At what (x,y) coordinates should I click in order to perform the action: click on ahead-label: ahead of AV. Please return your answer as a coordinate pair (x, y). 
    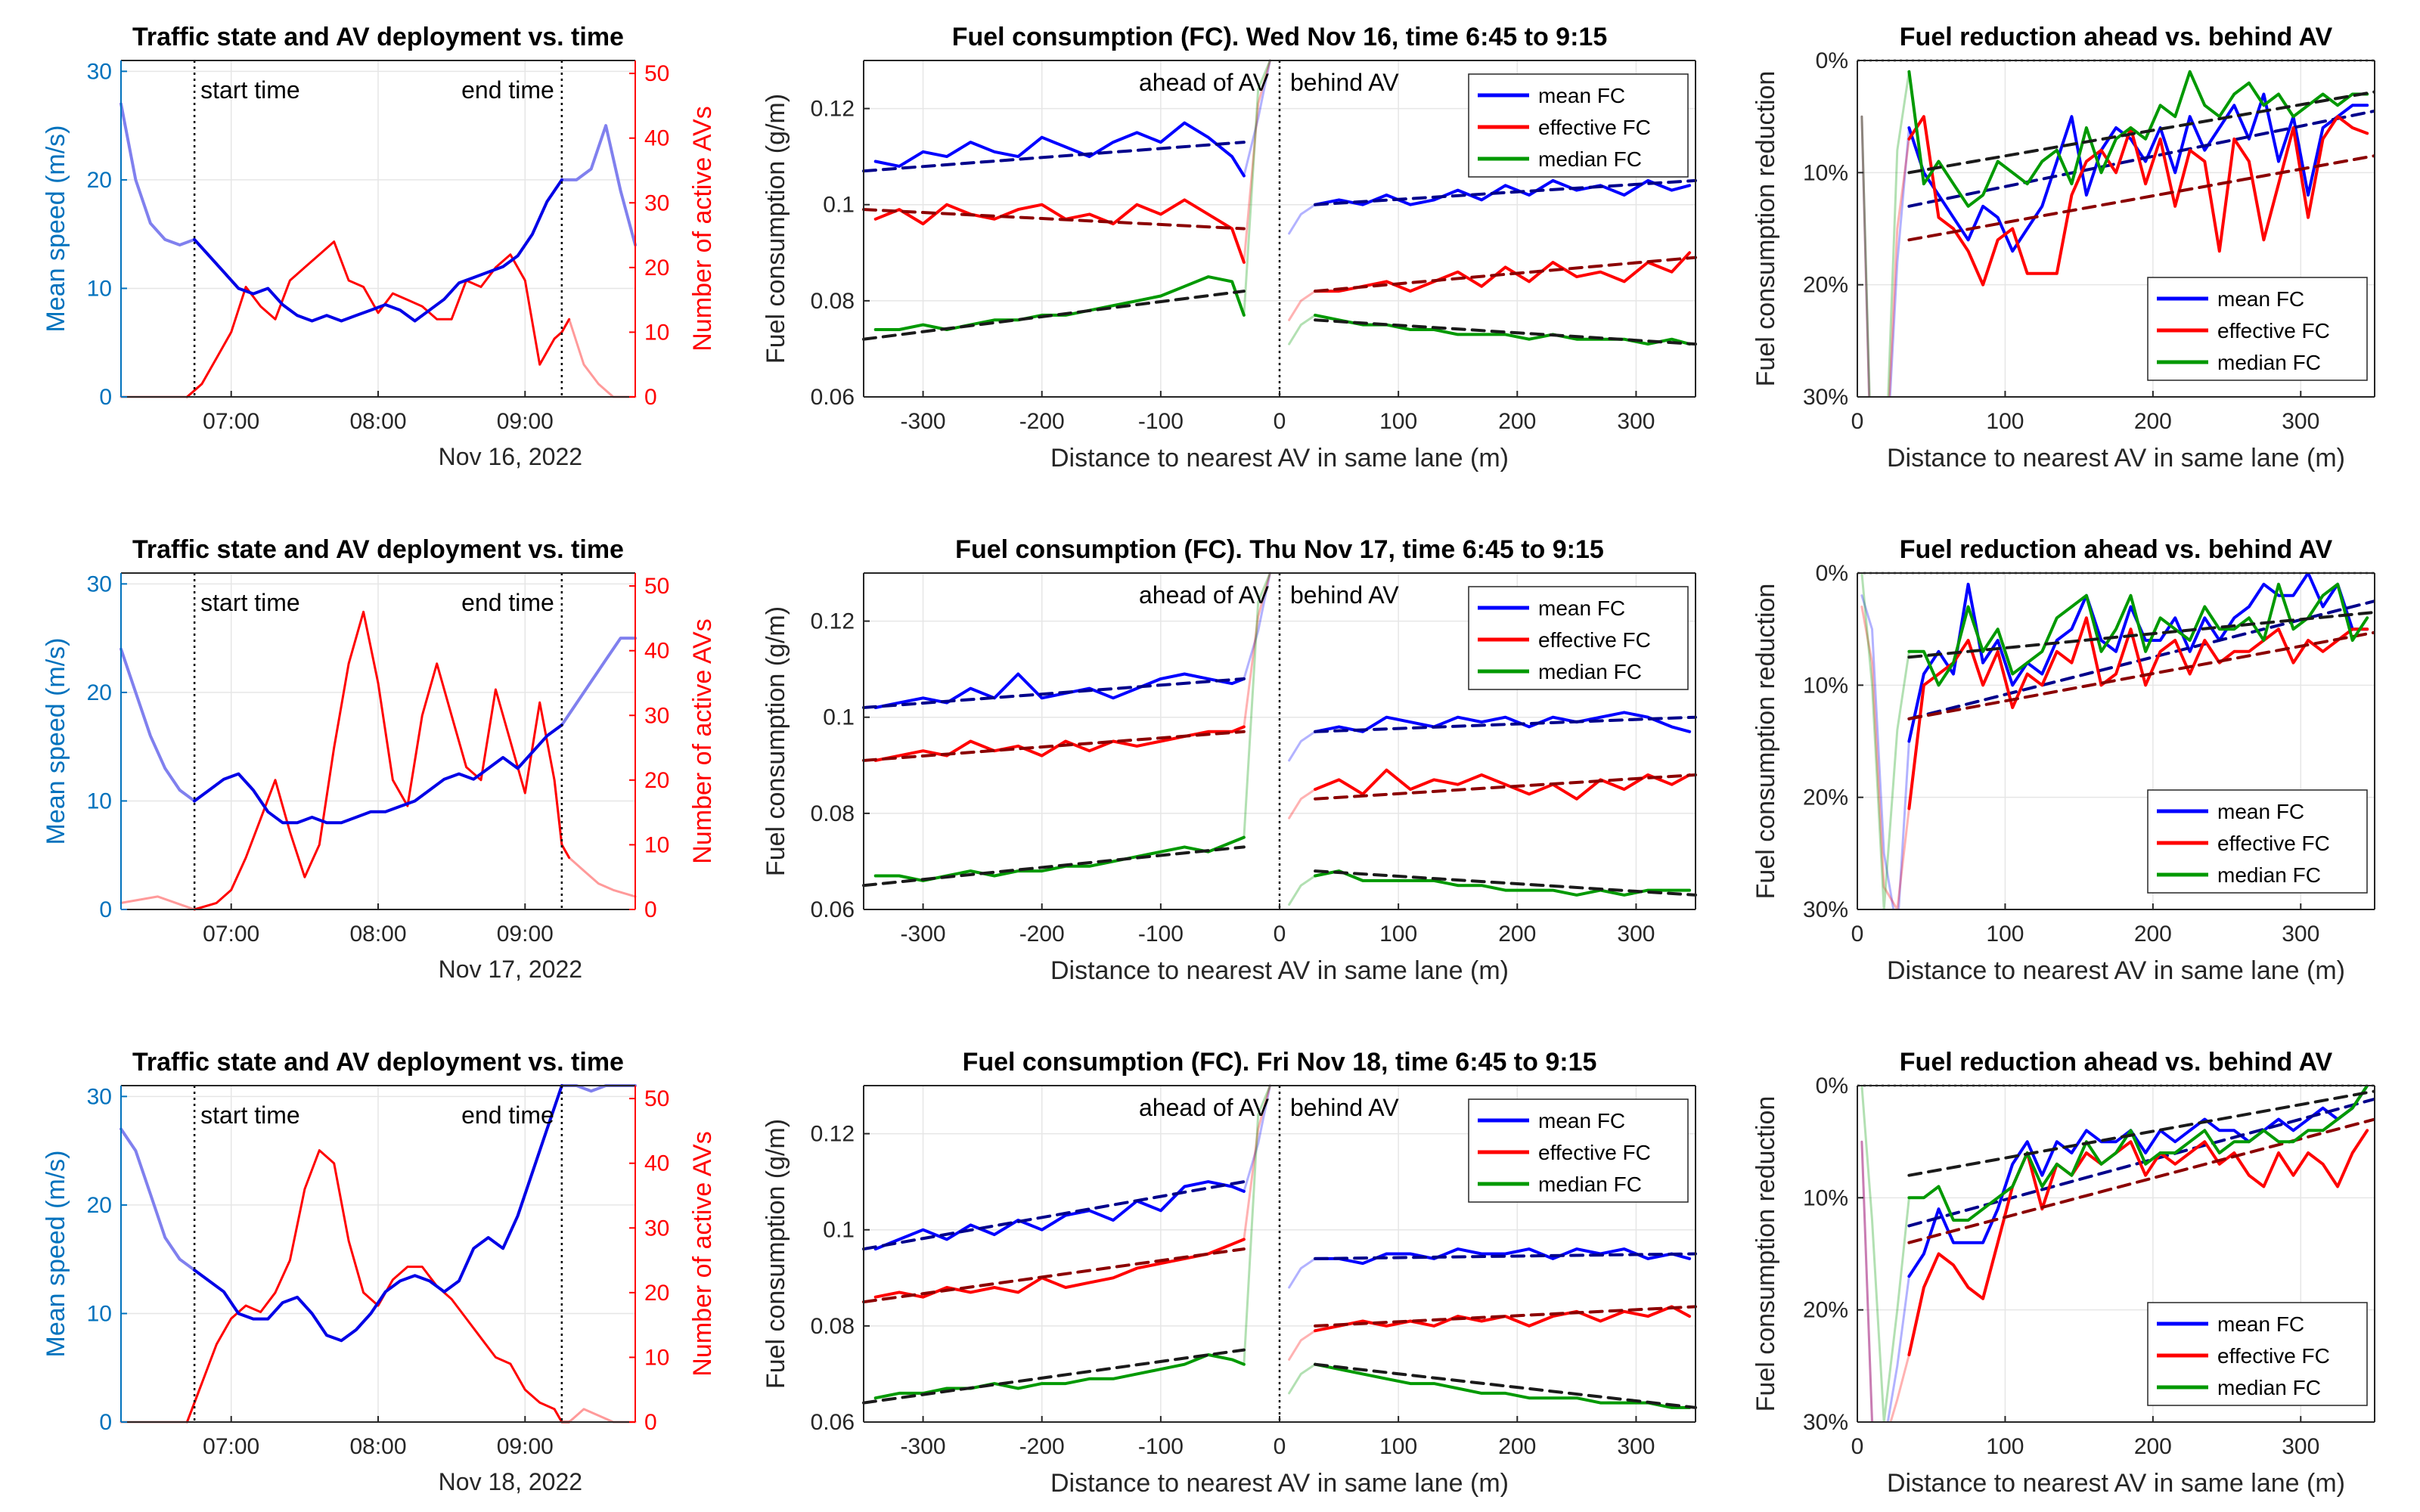
    Looking at the image, I should click on (1204, 595).